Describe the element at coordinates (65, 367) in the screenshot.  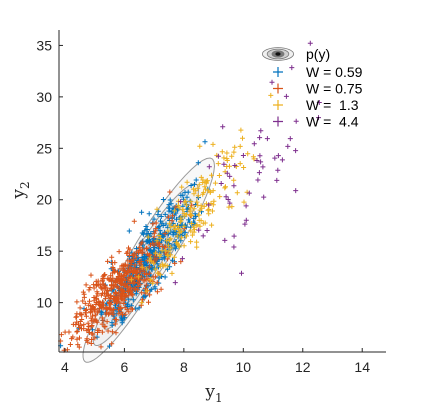
I see `x-tick-label: 4` at that location.